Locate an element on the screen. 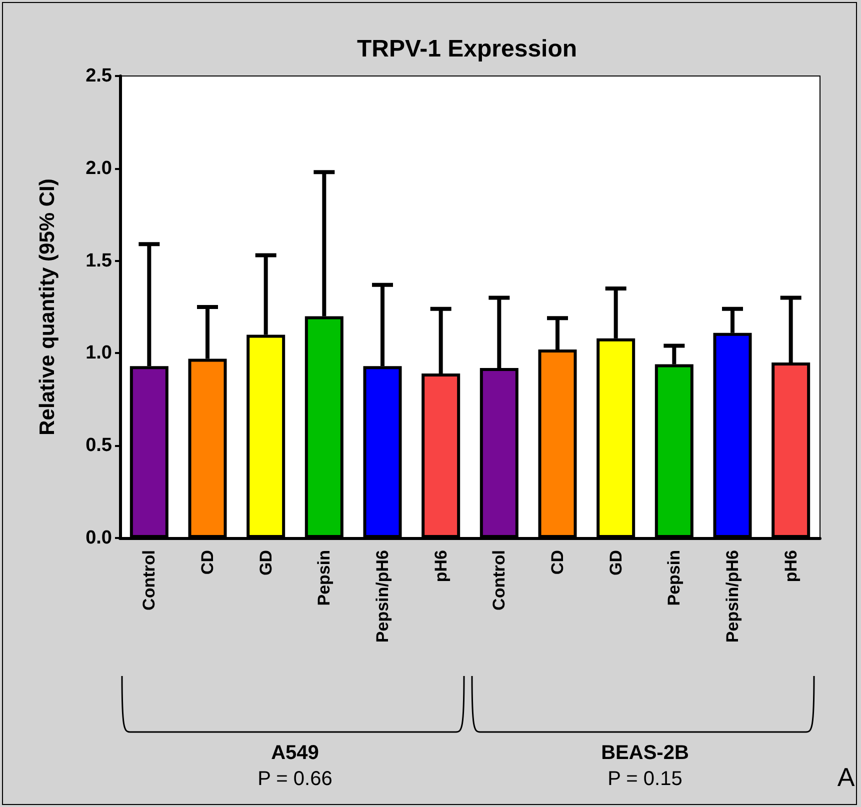  y-axis-title: Relative quantity (95% CI) is located at coordinates (47, 307).